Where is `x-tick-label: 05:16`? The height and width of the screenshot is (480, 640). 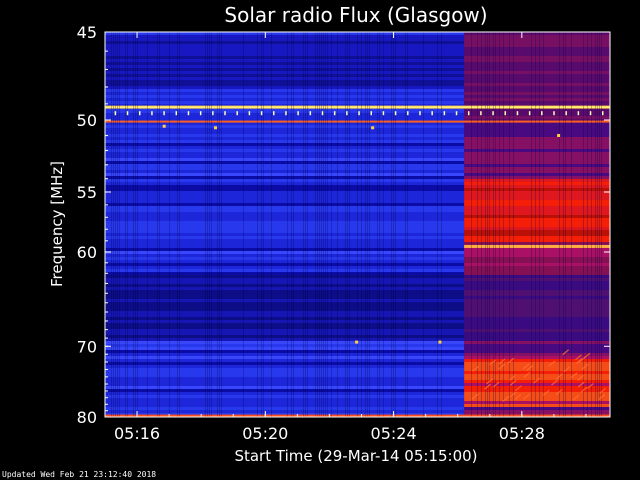
x-tick-label: 05:16 is located at coordinates (137, 433).